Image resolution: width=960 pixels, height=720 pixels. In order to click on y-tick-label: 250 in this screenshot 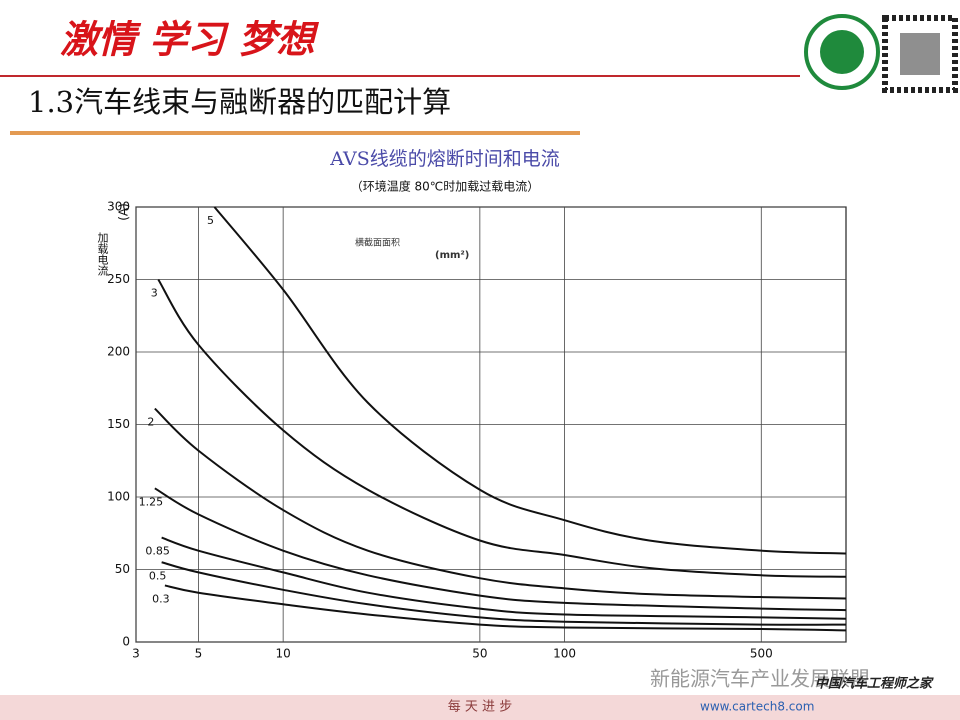, I will do `click(118, 279)`.